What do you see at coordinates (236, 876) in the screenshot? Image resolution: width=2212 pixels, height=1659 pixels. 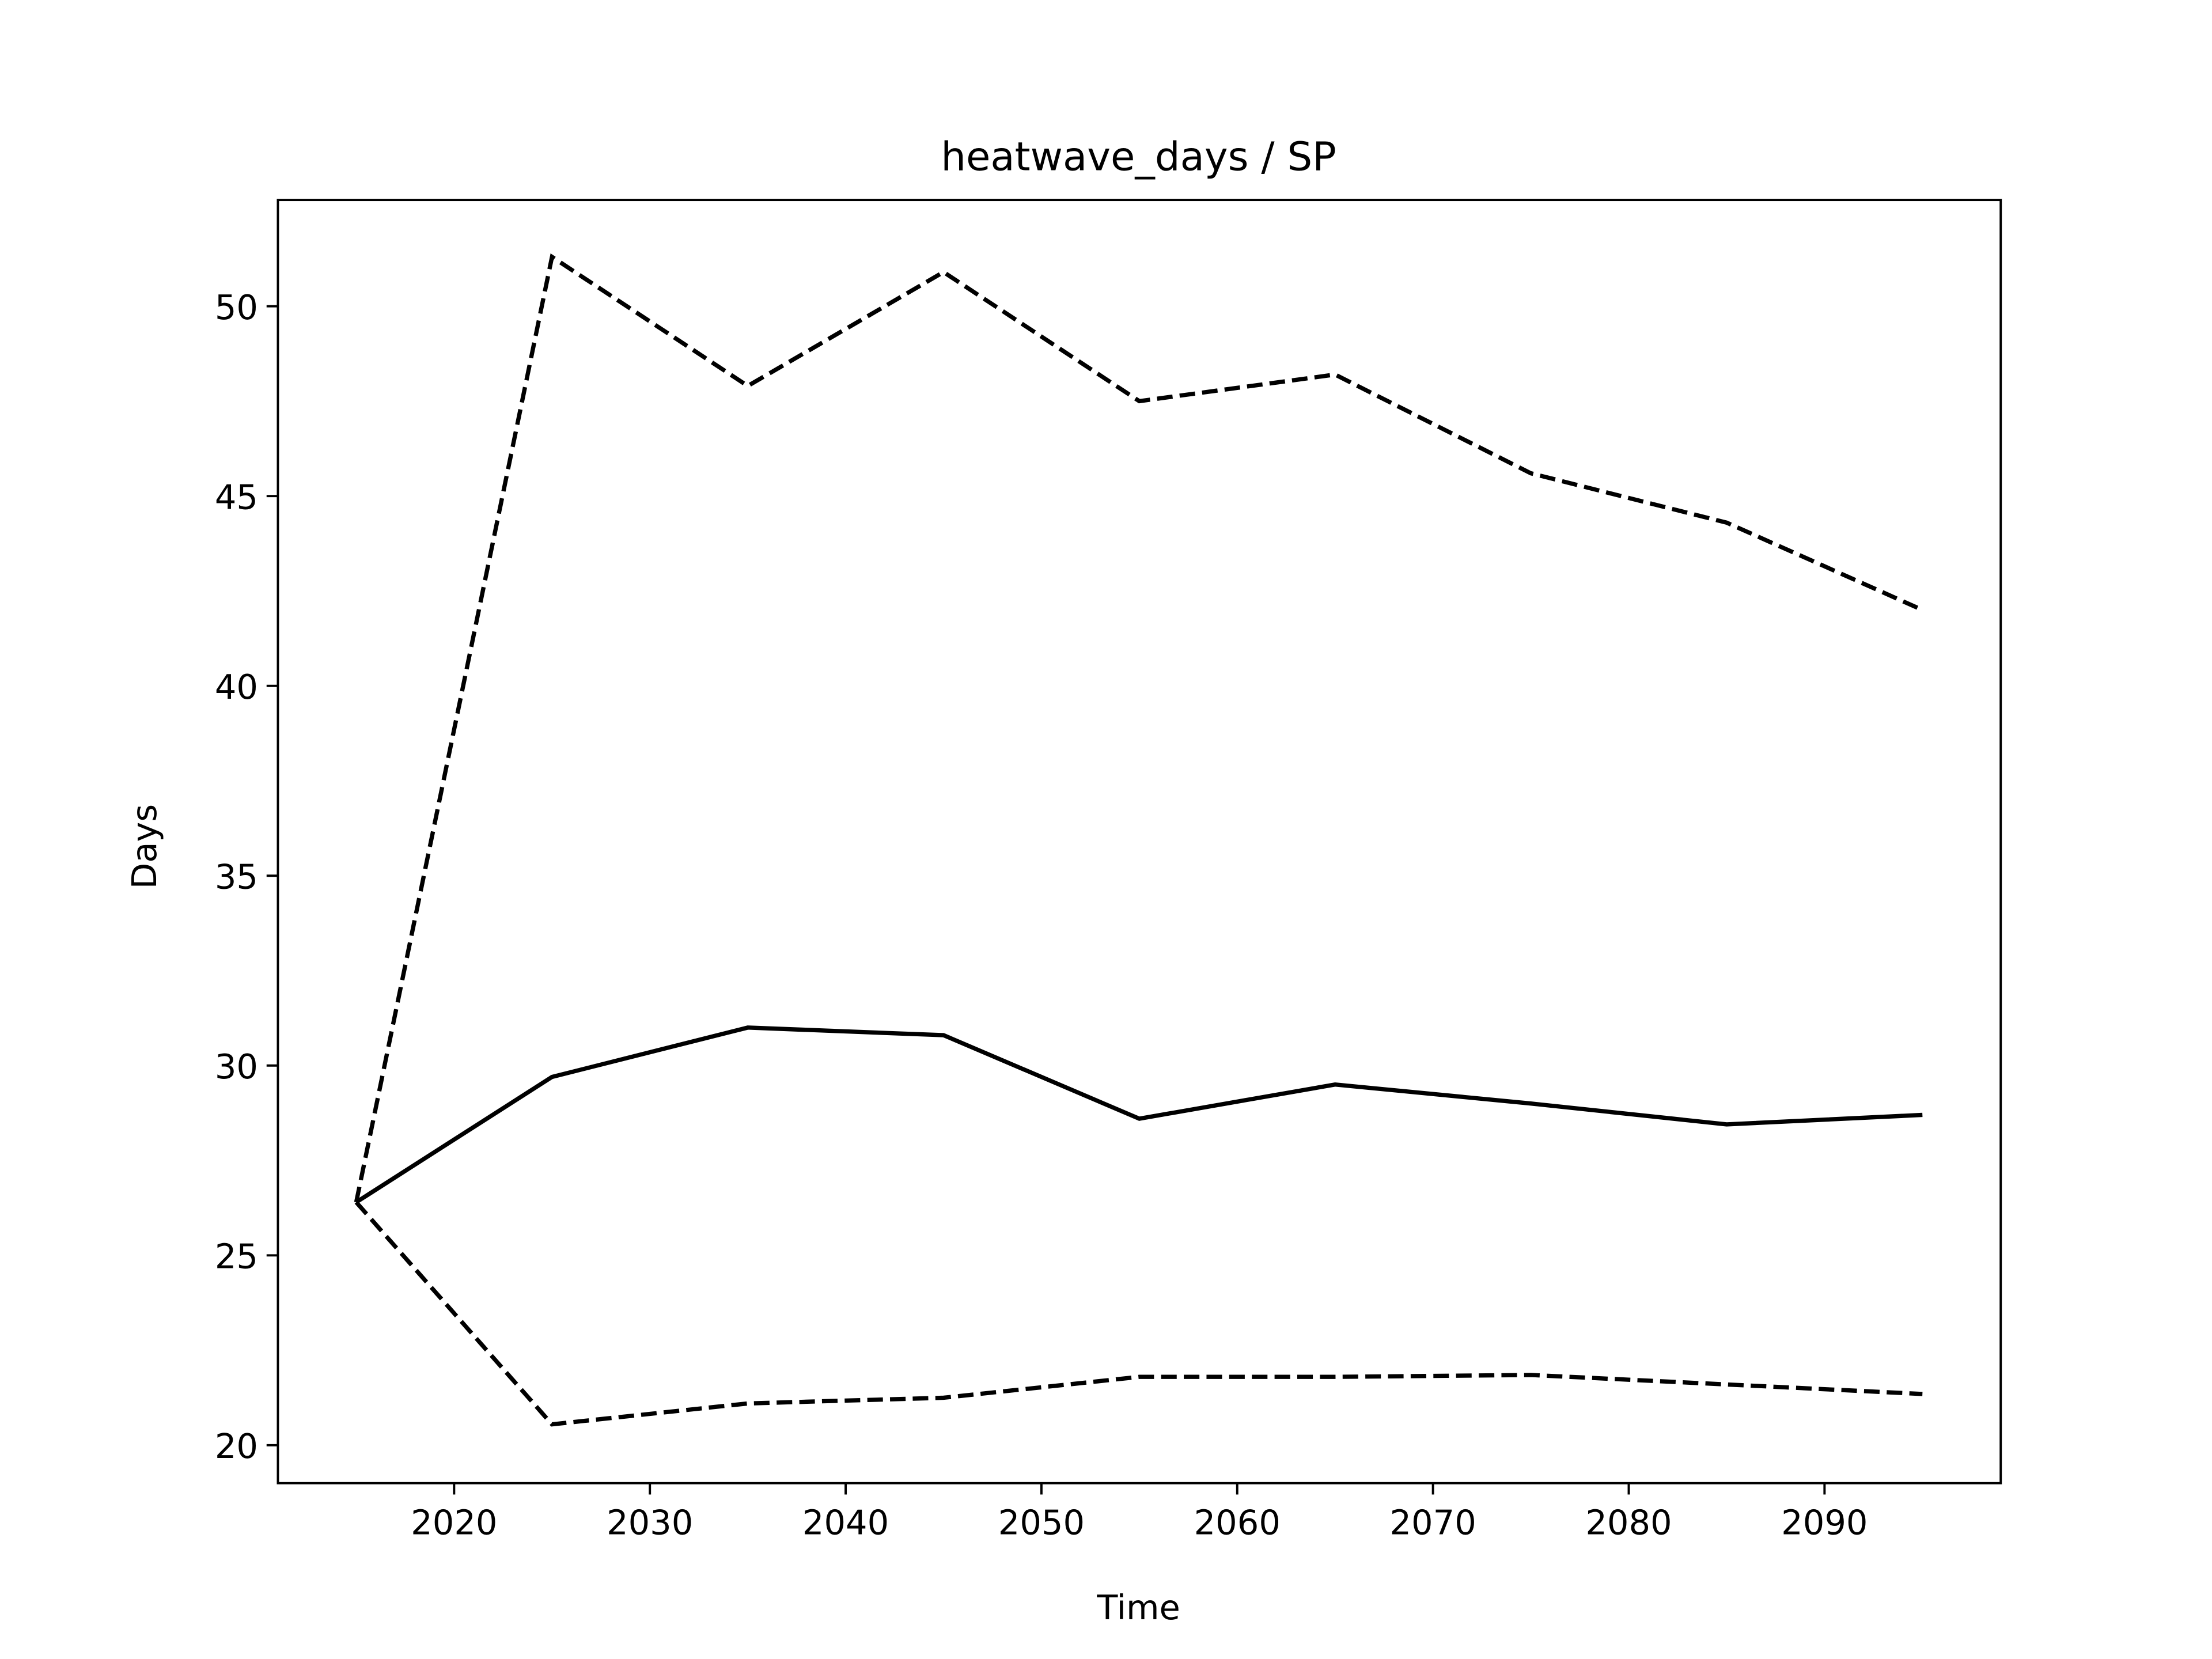 I see `y-tick-label: 35` at bounding box center [236, 876].